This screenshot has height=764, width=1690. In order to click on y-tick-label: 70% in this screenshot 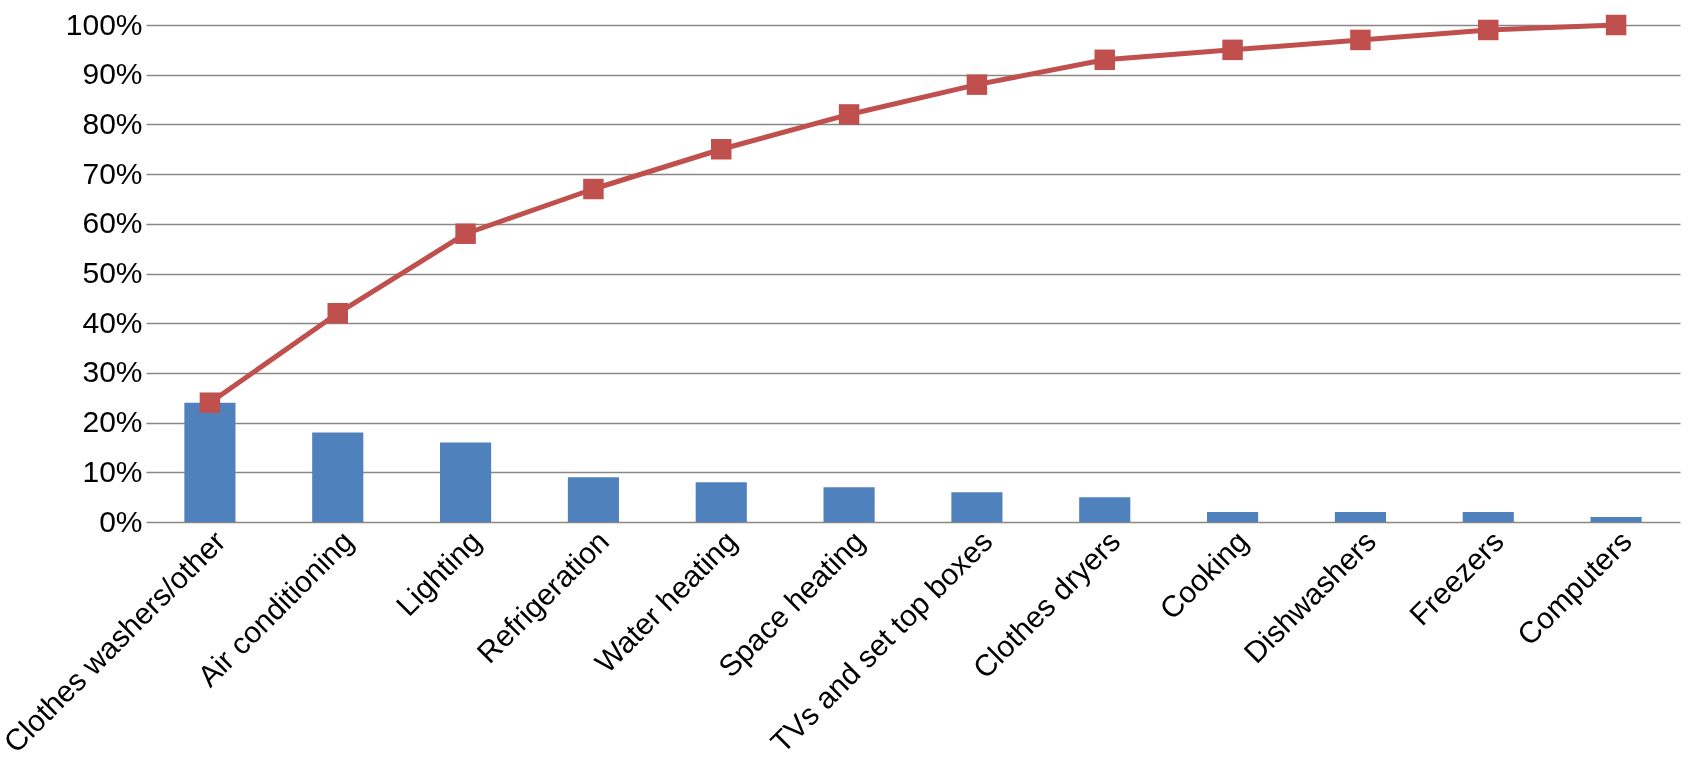, I will do `click(112, 173)`.